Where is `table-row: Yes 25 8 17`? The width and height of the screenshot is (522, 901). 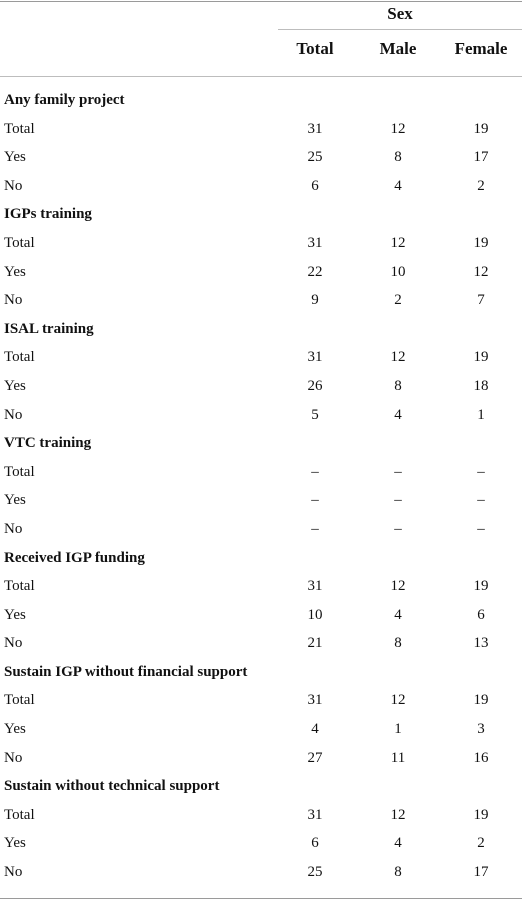
table-row: Yes 25 8 17 is located at coordinates (261, 157).